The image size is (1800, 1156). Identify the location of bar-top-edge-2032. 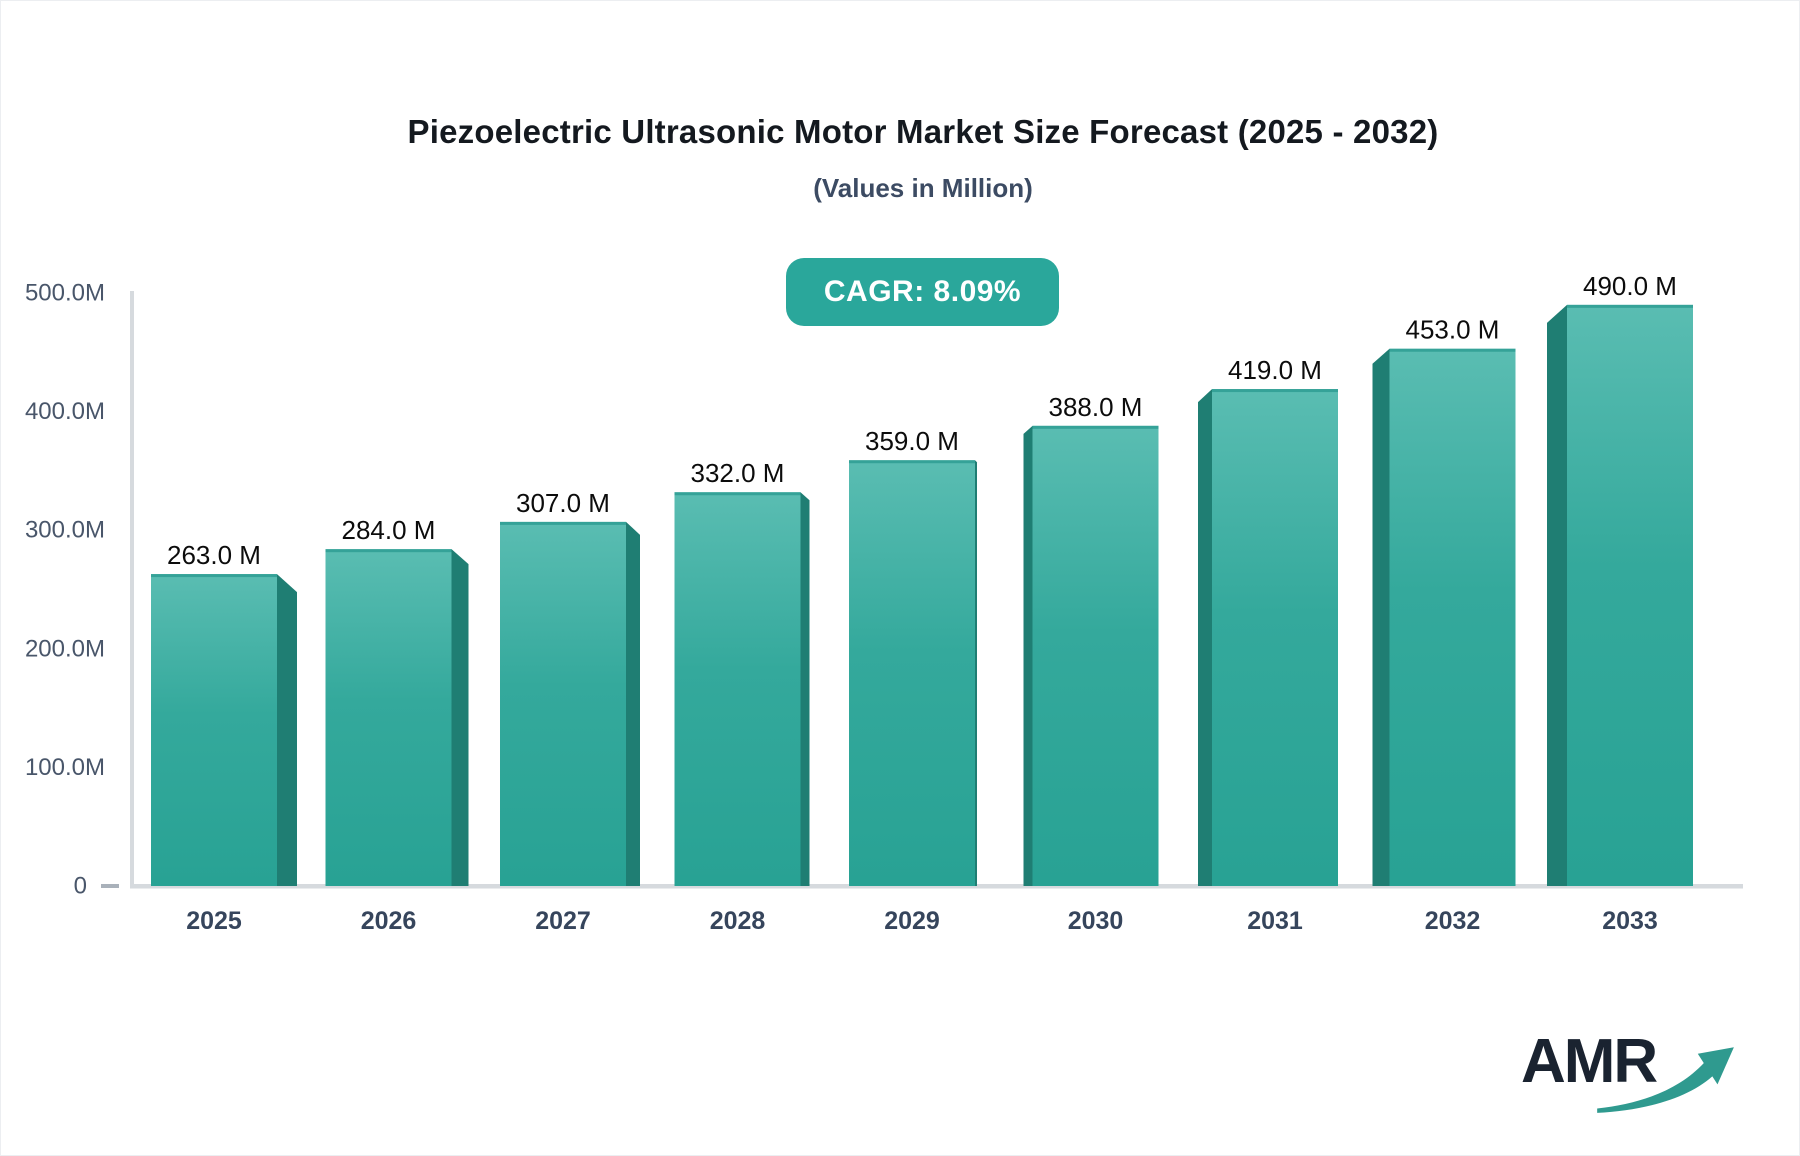
(1452, 350).